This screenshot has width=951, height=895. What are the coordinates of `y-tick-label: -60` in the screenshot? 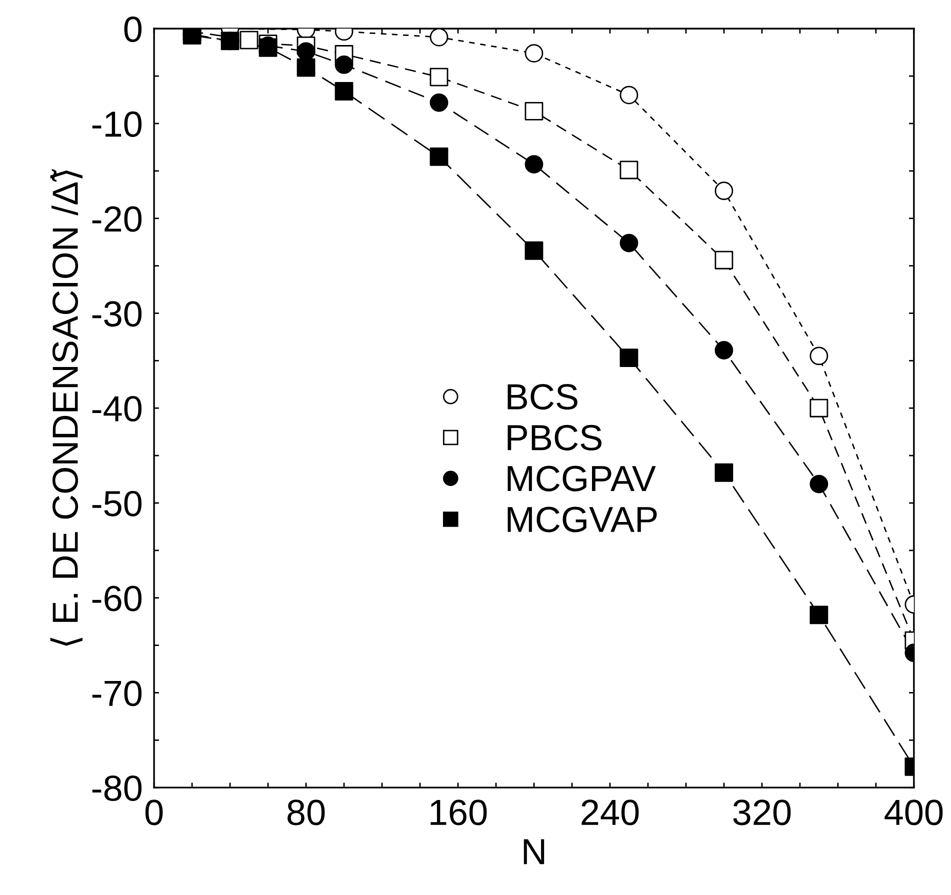 It's located at (117, 599).